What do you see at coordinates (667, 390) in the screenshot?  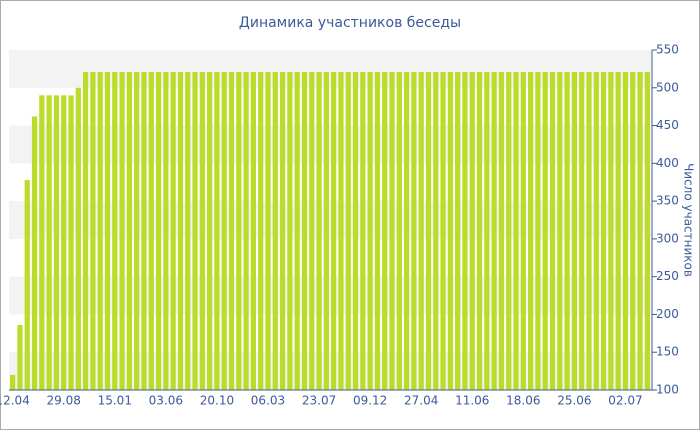 I see `y-tick-label: 100` at bounding box center [667, 390].